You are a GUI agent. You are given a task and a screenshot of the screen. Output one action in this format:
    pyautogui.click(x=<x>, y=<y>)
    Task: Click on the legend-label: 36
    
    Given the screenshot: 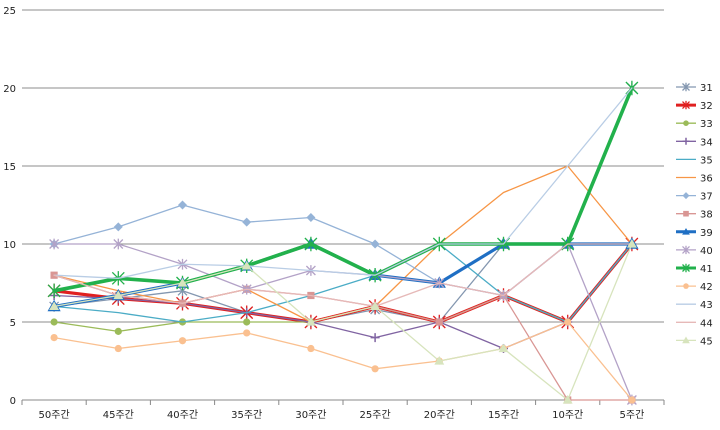 What is the action you would take?
    pyautogui.click(x=706, y=179)
    